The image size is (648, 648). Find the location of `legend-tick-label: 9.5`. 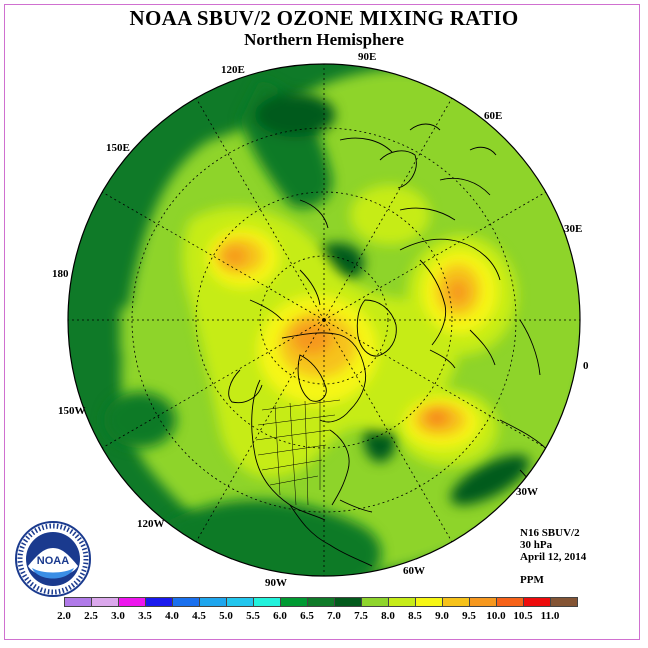

legend-tick-label: 9.5 is located at coordinates (469, 616).